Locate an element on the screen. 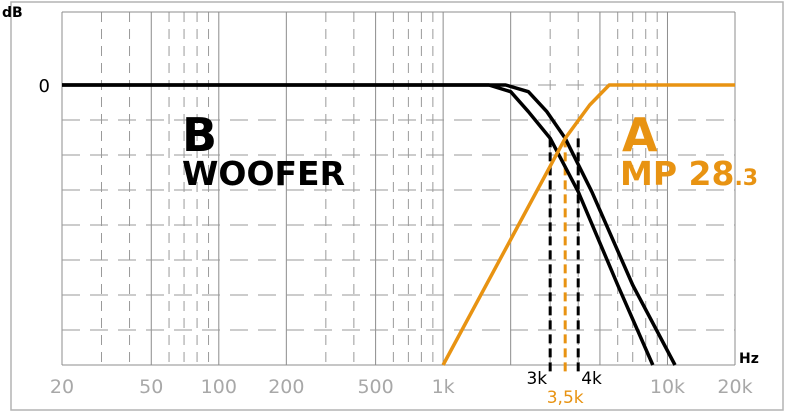 Image resolution: width=792 pixels, height=420 pixels. annotation-b-name: WOOFER is located at coordinates (263, 173).